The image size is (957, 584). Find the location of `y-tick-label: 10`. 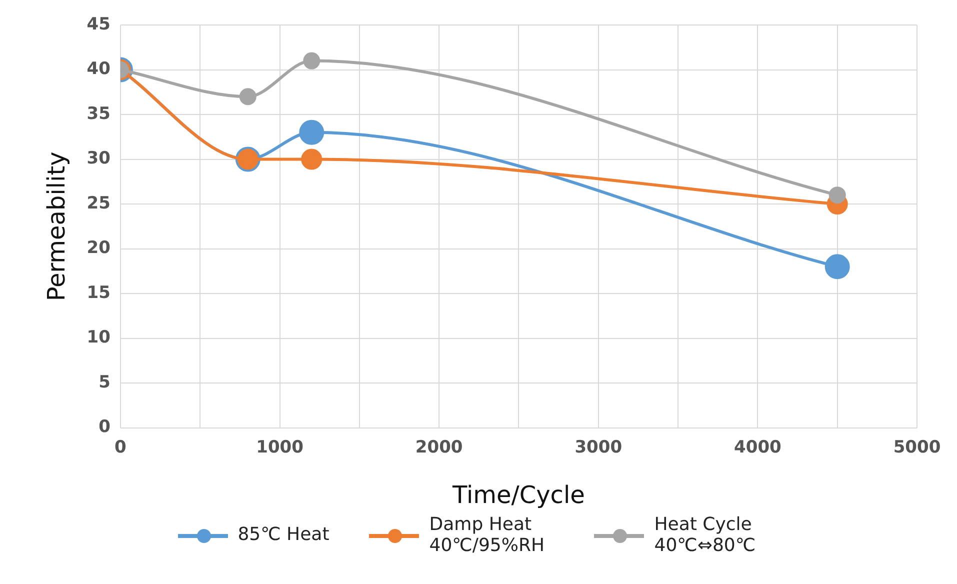

y-tick-label: 10 is located at coordinates (98, 338).